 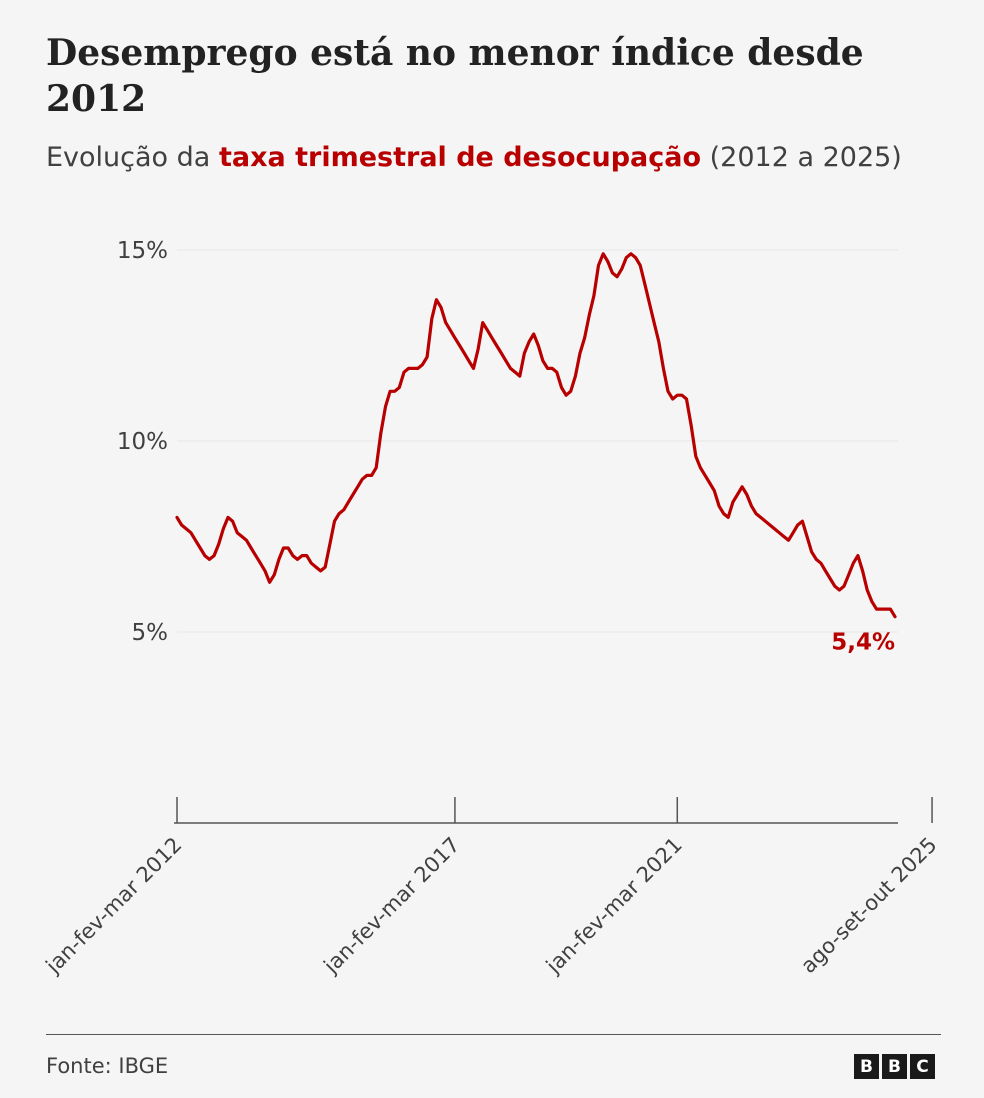 I want to click on end-value-label: 5,4%, so click(x=863, y=643).